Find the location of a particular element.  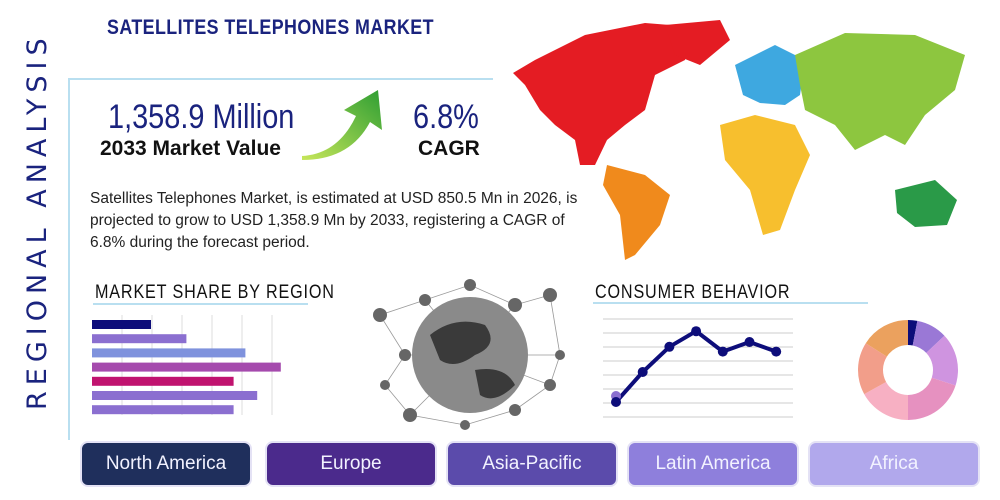

greenland-shape is located at coordinates (697, 42).